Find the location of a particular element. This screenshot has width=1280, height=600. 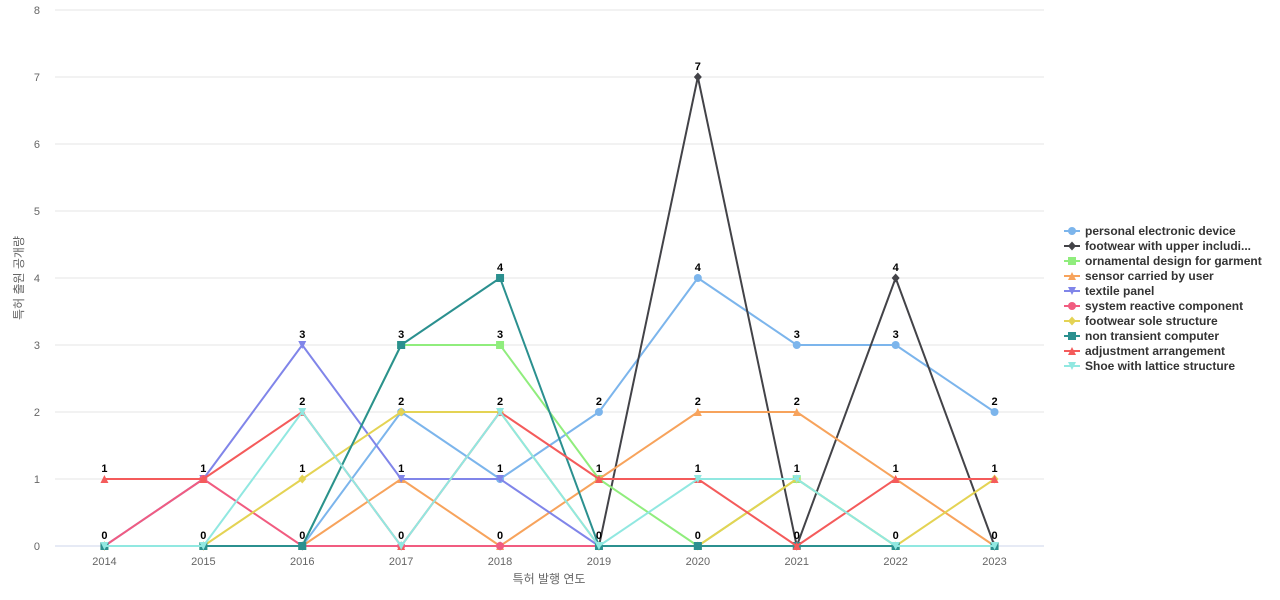

y-tick-label: 0 is located at coordinates (37, 547).